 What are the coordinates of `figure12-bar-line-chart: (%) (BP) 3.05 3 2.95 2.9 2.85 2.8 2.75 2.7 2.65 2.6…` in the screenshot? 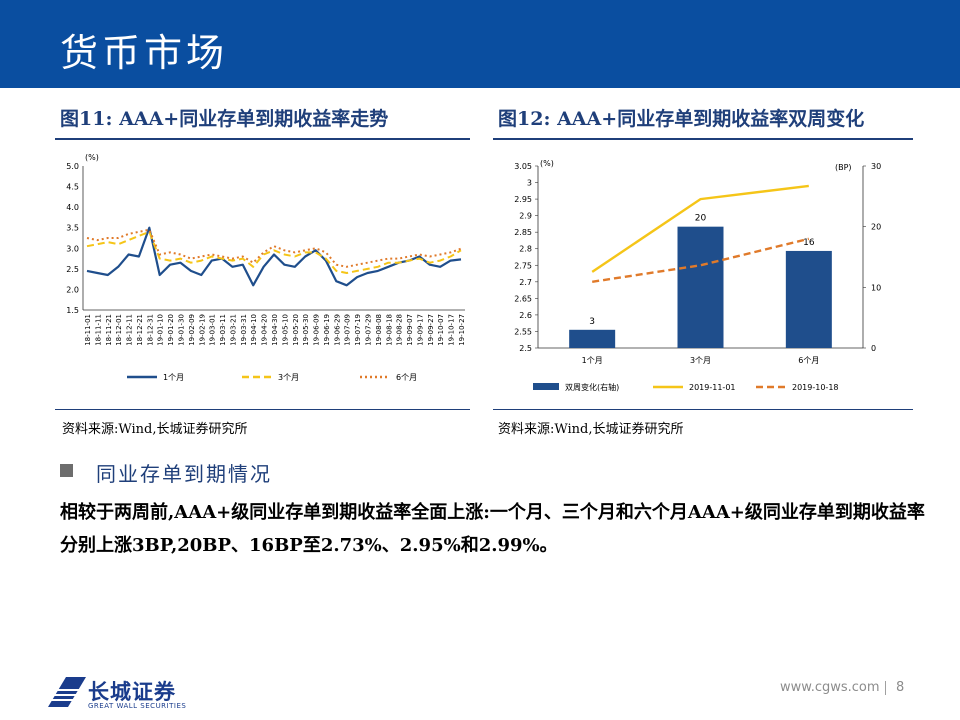 It's located at (697, 275).